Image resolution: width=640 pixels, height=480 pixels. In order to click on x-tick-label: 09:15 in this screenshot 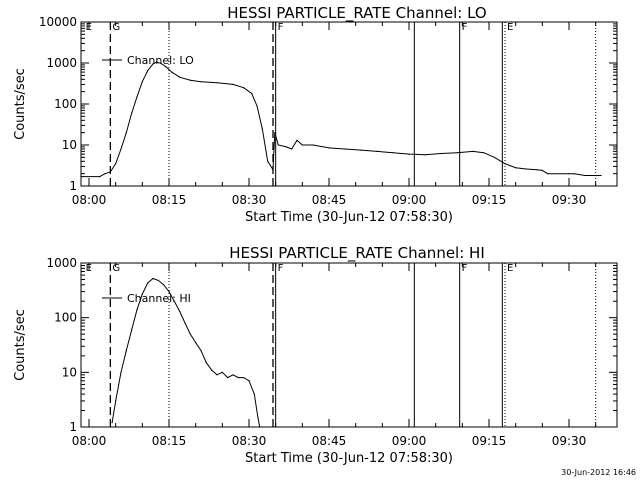, I will do `click(489, 200)`.